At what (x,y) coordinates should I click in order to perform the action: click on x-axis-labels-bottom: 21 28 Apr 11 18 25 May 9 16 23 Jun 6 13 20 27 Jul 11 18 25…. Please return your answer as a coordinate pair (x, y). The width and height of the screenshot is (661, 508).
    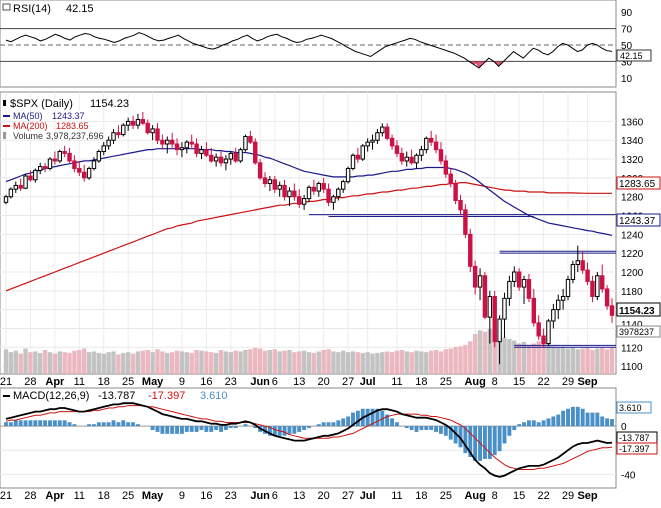
    Looking at the image, I should click on (299, 496).